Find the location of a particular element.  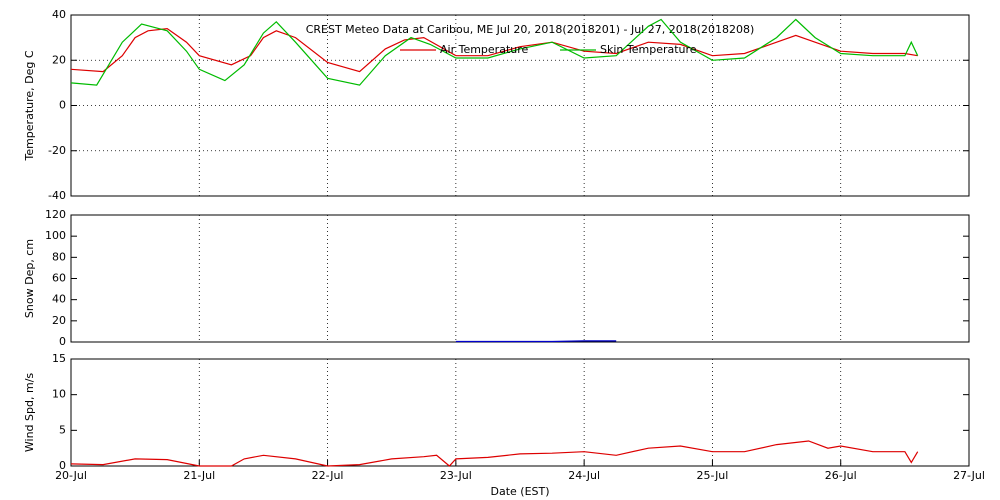

legend-label: Skin Temperature is located at coordinates (648, 49).